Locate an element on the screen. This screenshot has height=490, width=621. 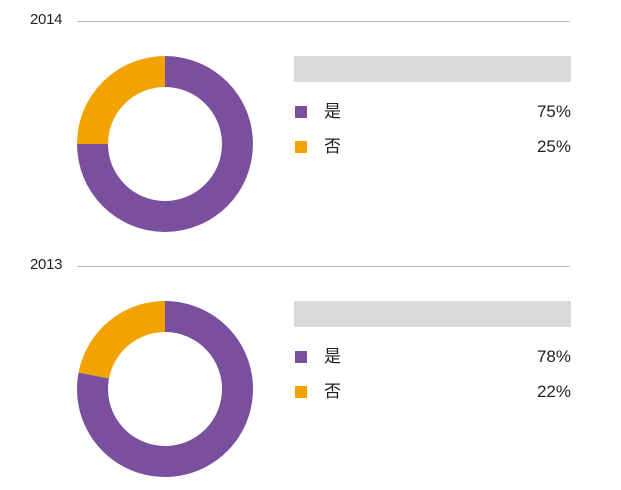
data-label: 78% is located at coordinates (553, 356).